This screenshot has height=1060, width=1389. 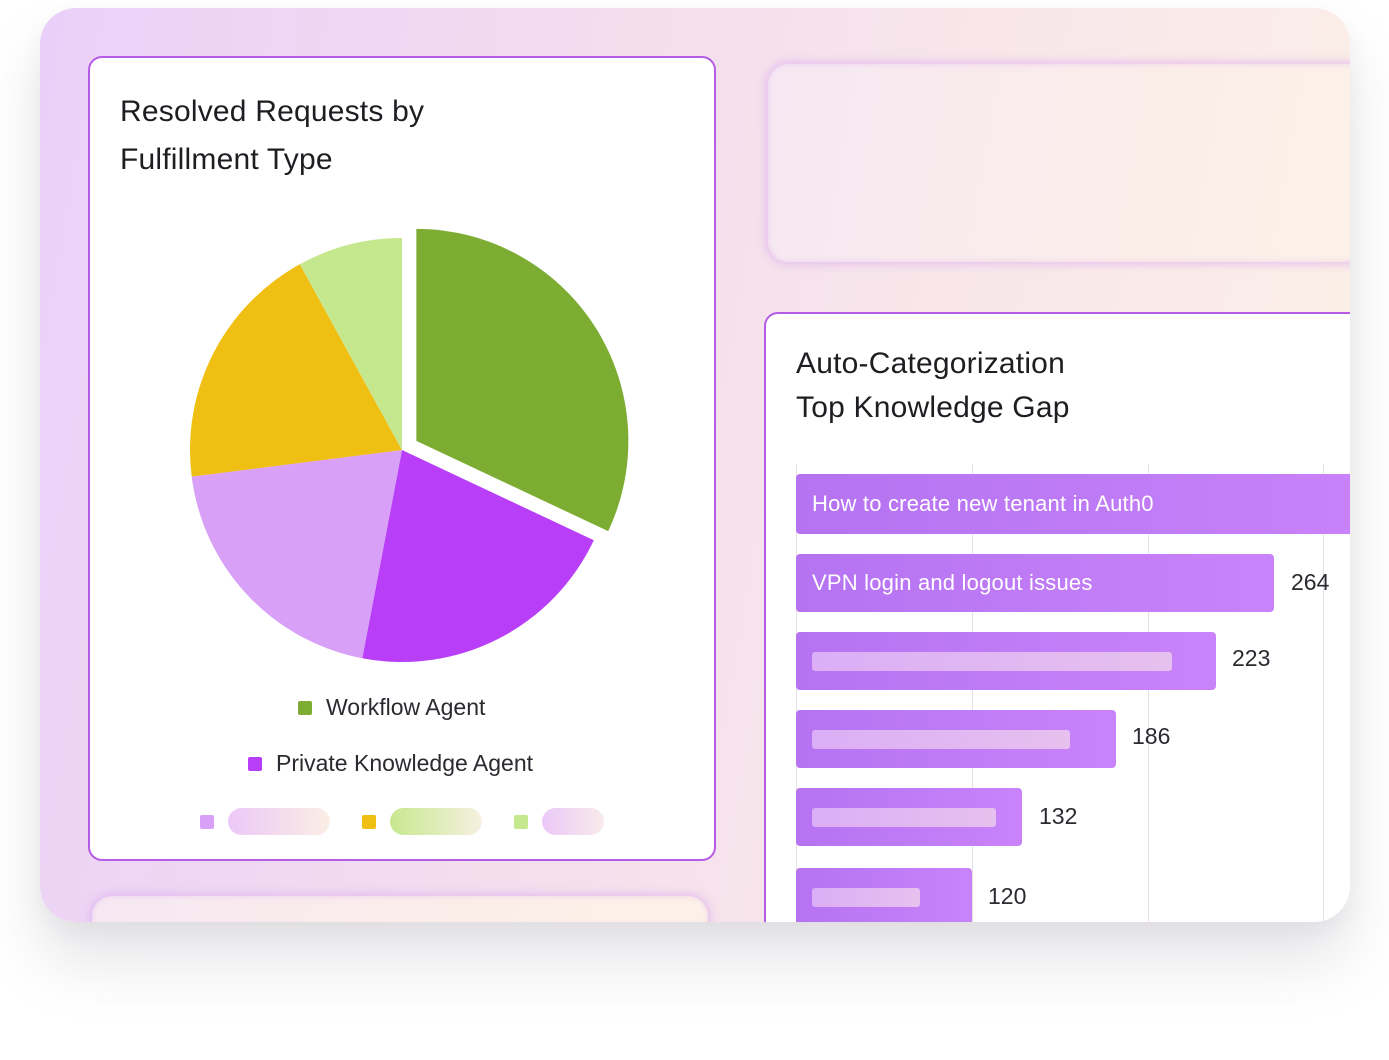 I want to click on bar-value-label: 186, so click(x=1151, y=736).